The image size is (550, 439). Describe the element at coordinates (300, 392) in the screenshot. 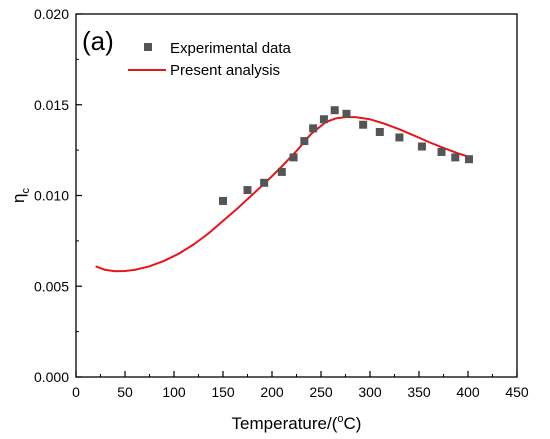

I see `x-tick-labels: 0 50 100 150 200 250 300 350 400 450` at that location.